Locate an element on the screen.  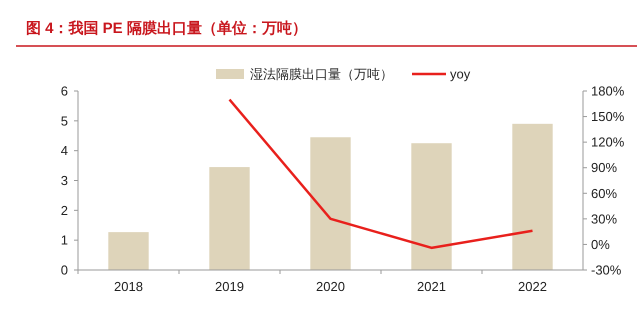
y2-tick-label: -30% is located at coordinates (606, 270).